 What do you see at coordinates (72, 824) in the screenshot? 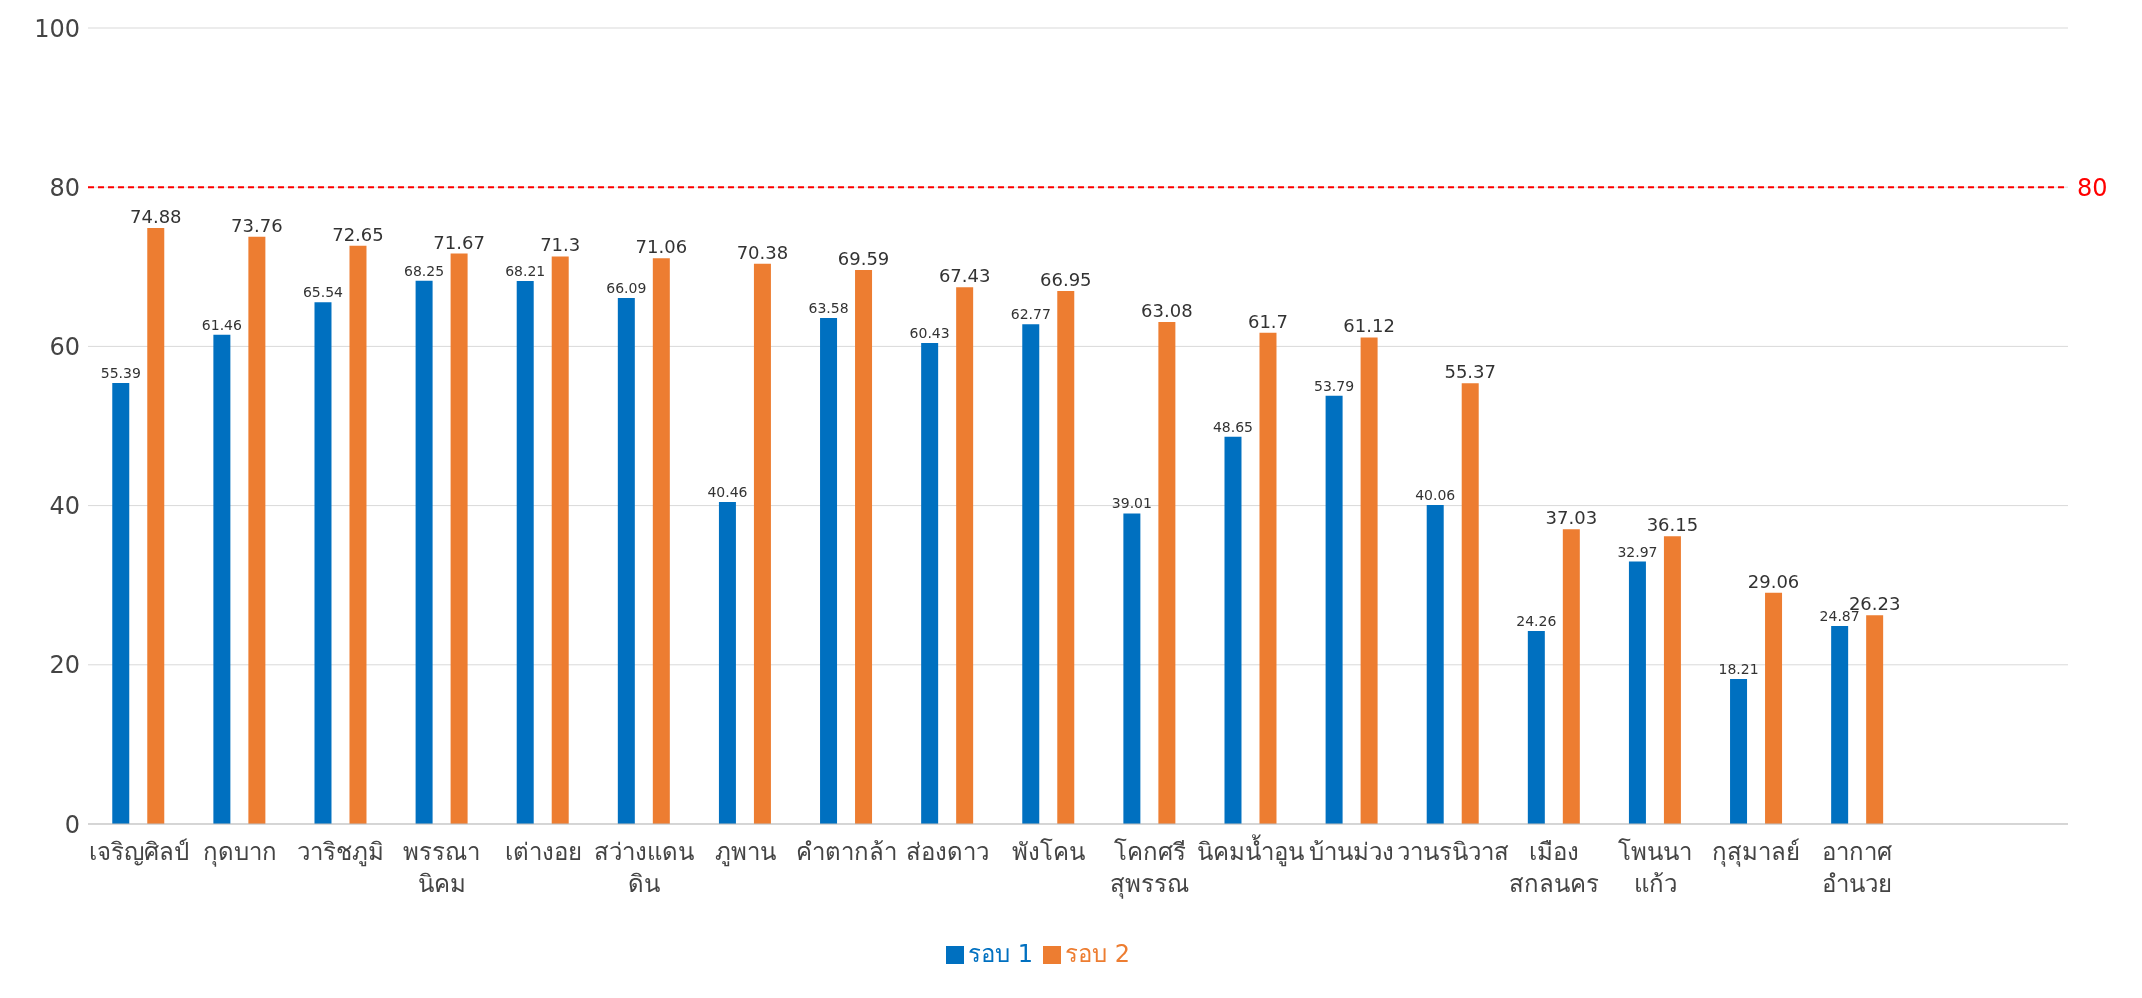
I see `y-tick-label: 0` at bounding box center [72, 824].